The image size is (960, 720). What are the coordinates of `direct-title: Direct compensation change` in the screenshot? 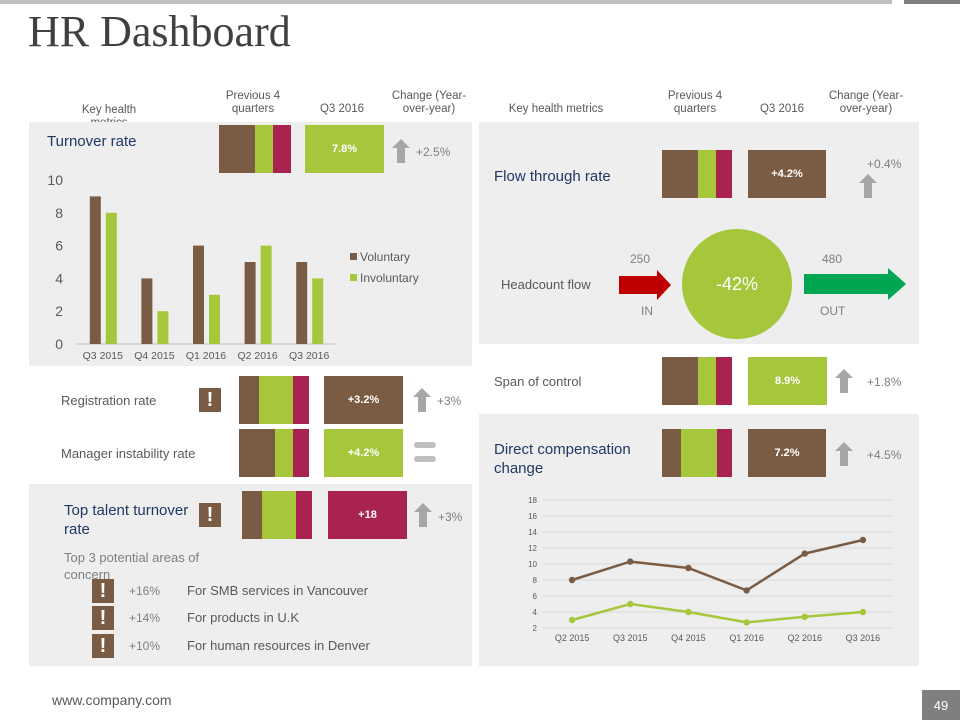 It's located at (562, 459).